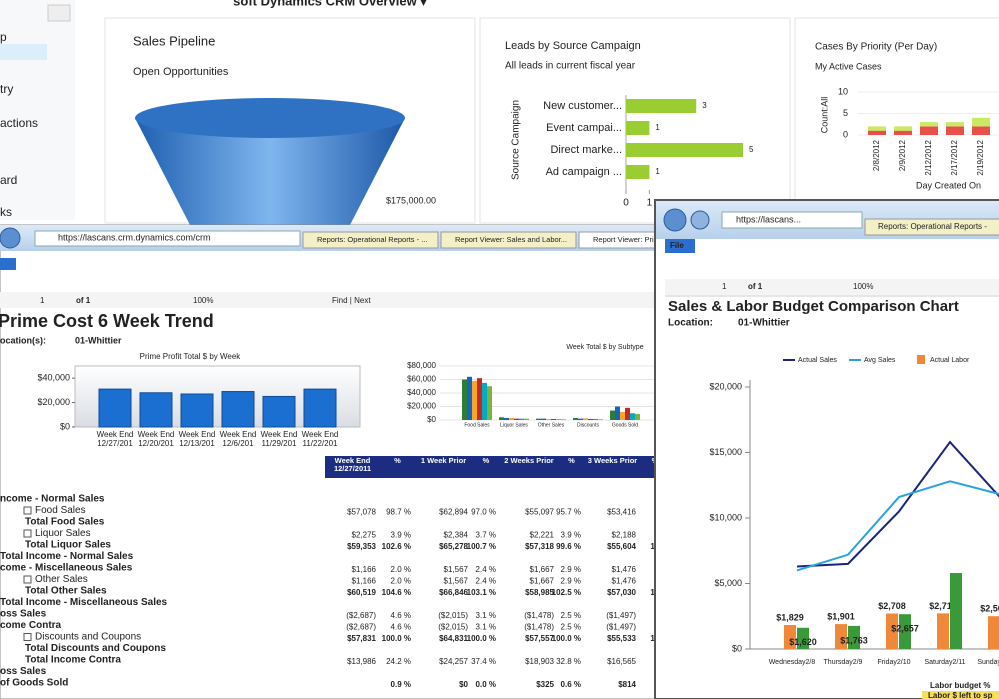  Describe the element at coordinates (6, 212) in the screenshot. I see `nav-item: ks` at that location.